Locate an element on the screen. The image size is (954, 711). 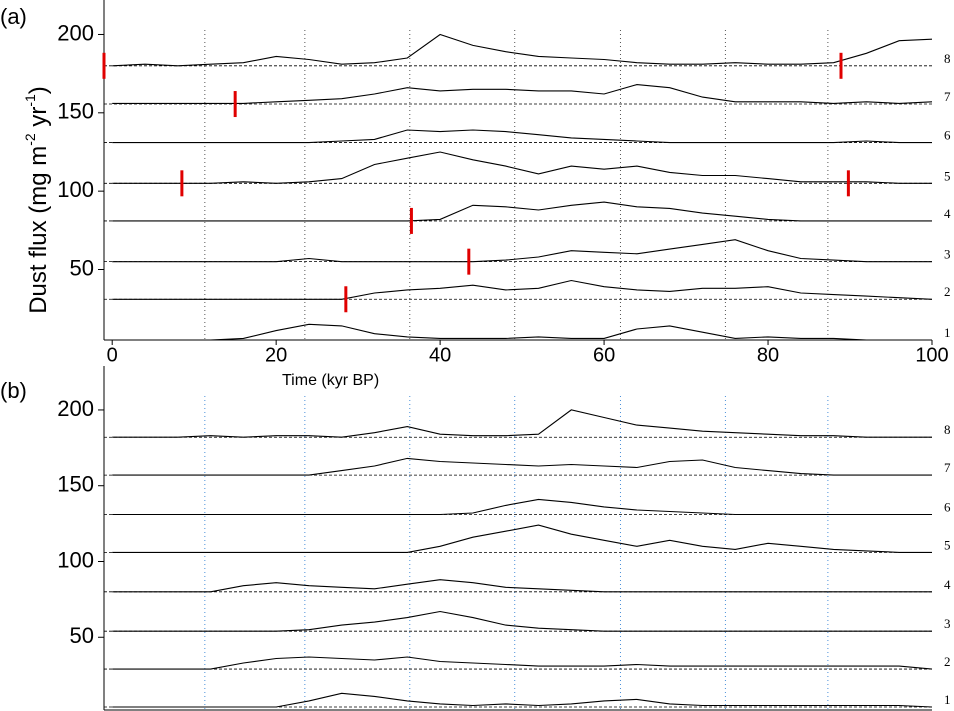
x-tick-label: 40 is located at coordinates (440, 355).